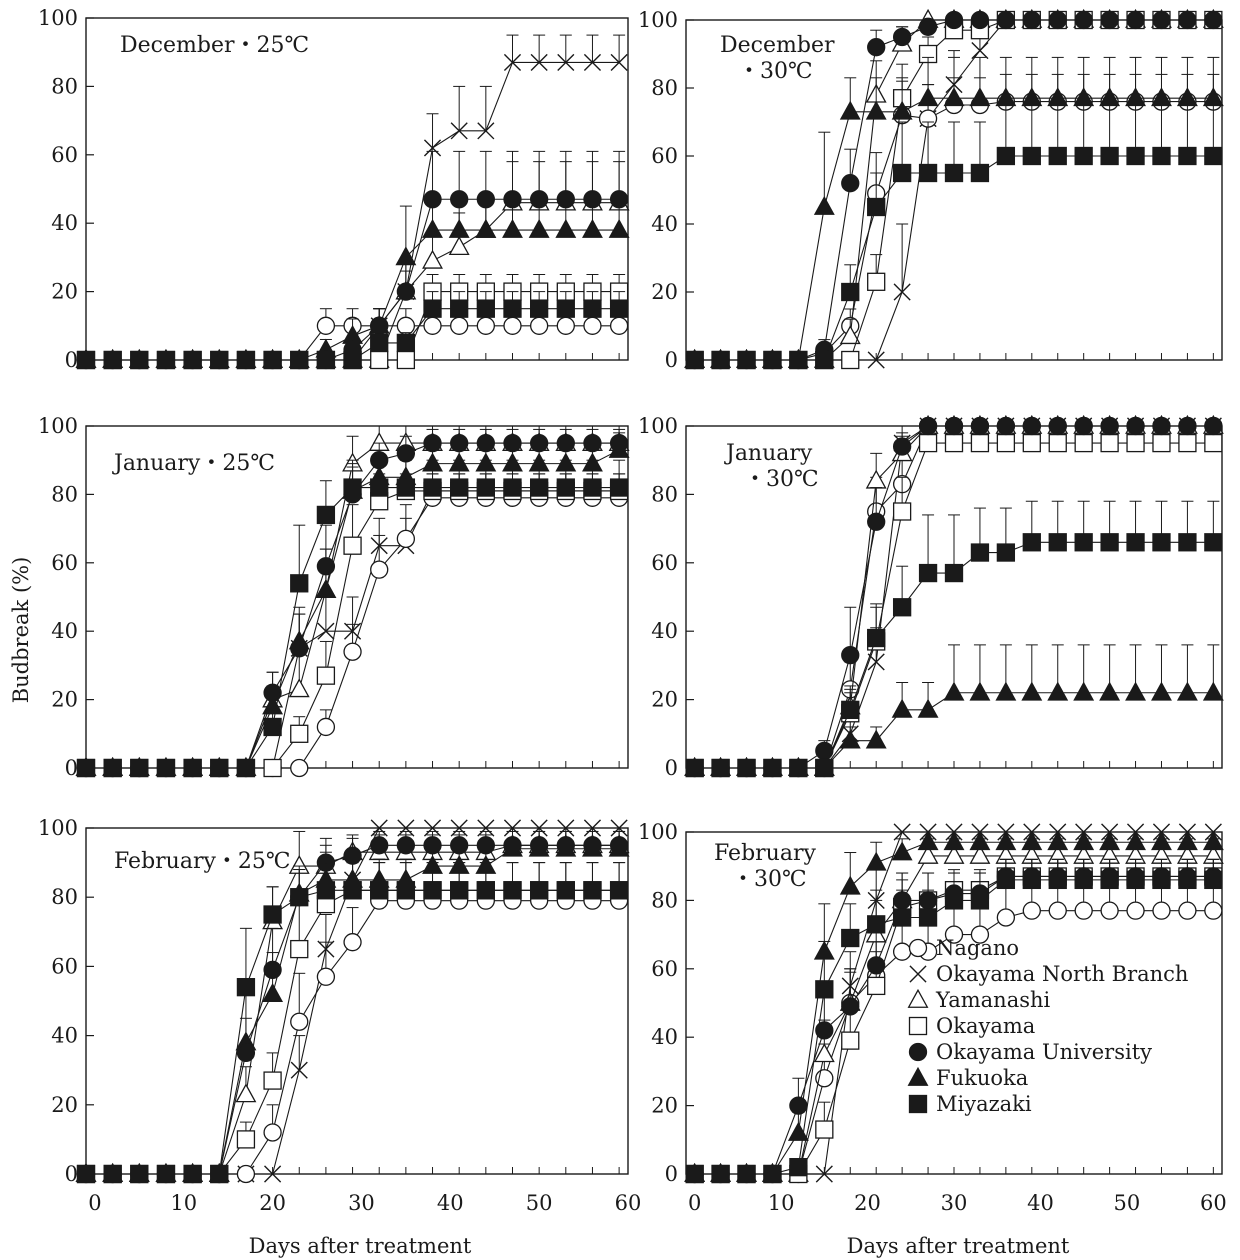 Image resolution: width=1240 pixels, height=1260 pixels. I want to click on legend-item-yamanashi: Yamanashi, so click(979, 1000).